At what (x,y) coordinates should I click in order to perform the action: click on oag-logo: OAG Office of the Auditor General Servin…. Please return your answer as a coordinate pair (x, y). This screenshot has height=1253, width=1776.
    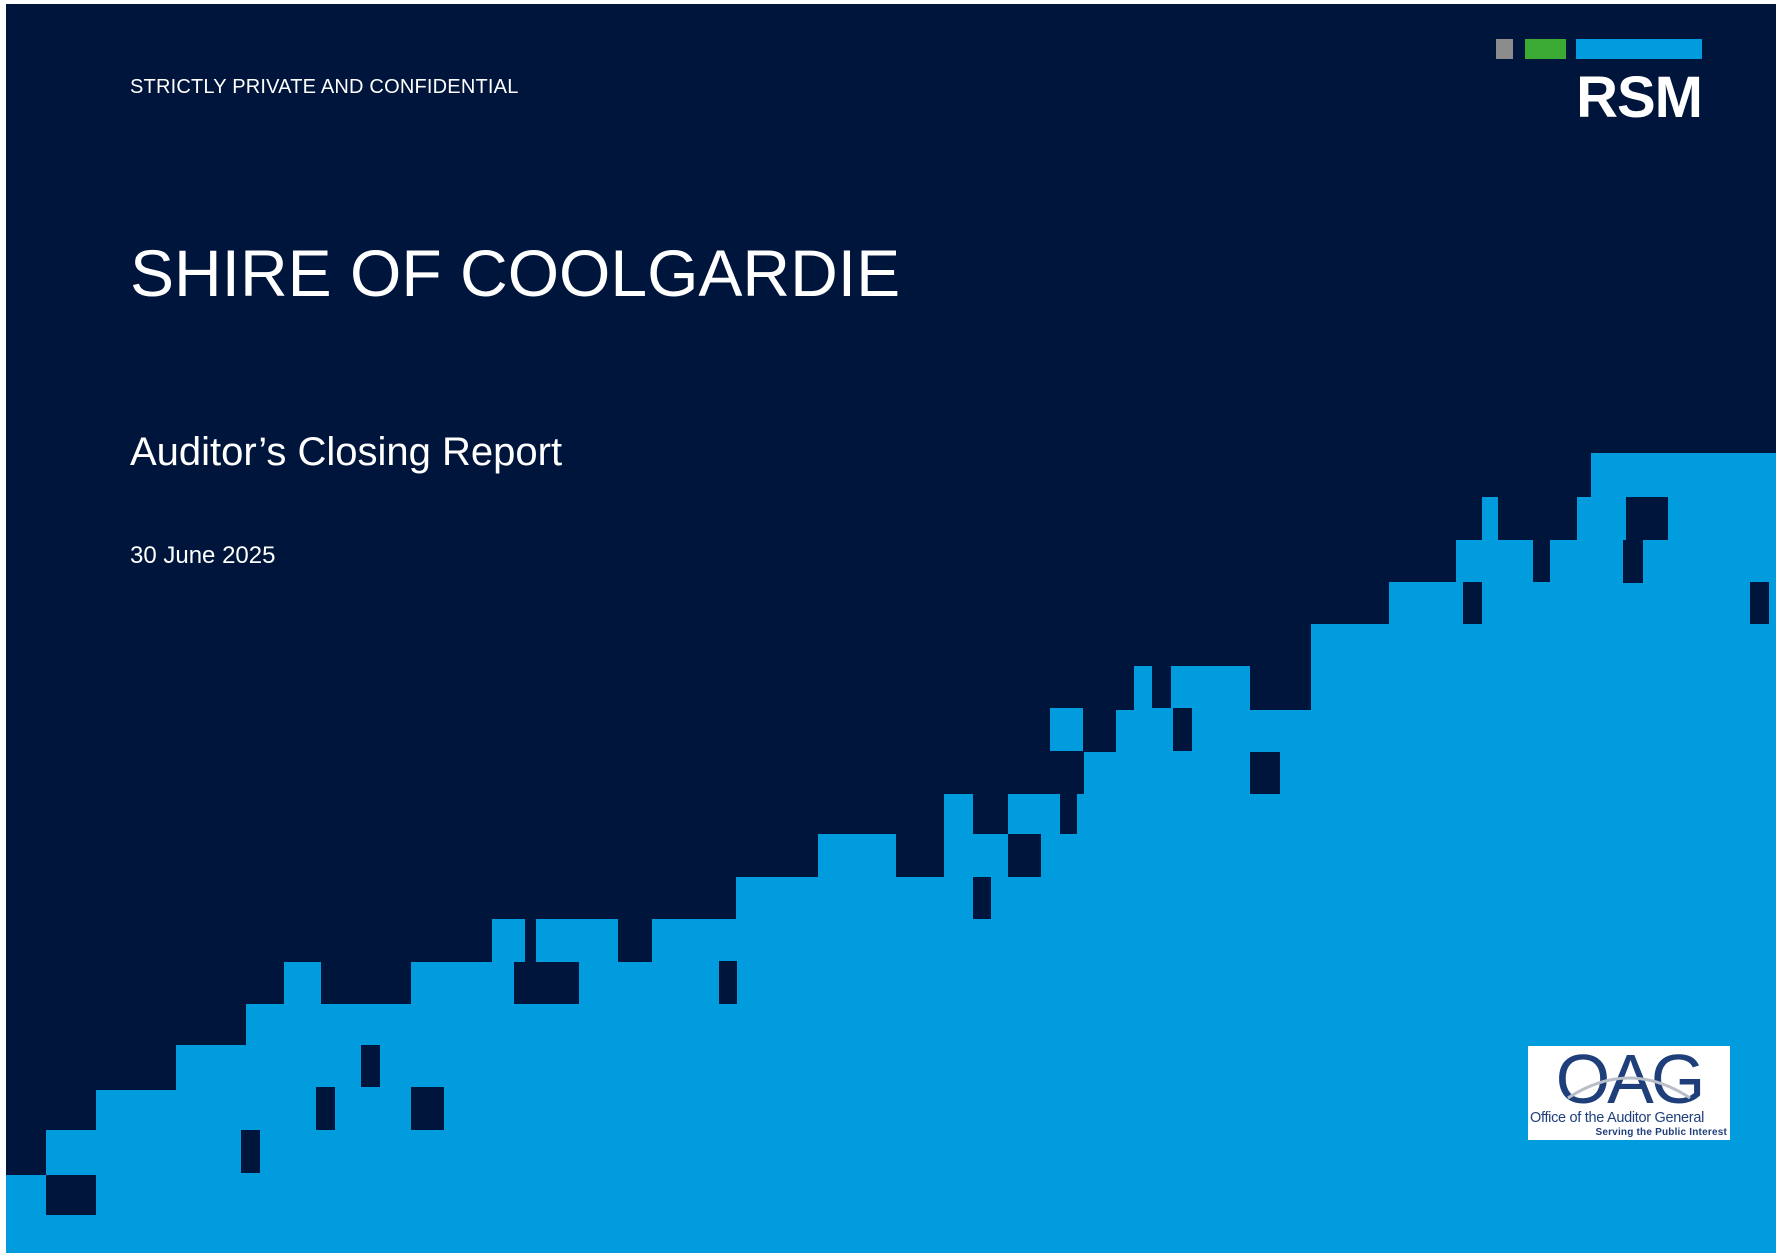
    Looking at the image, I should click on (1629, 1093).